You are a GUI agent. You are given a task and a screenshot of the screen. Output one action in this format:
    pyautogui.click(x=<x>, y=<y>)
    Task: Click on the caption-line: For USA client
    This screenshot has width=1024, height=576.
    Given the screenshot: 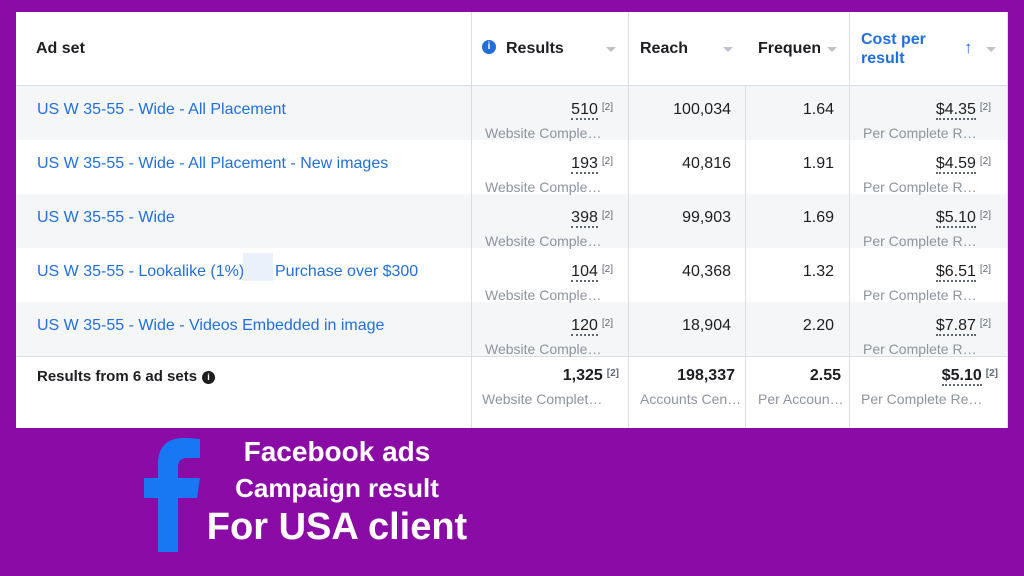 What is the action you would take?
    pyautogui.click(x=337, y=527)
    